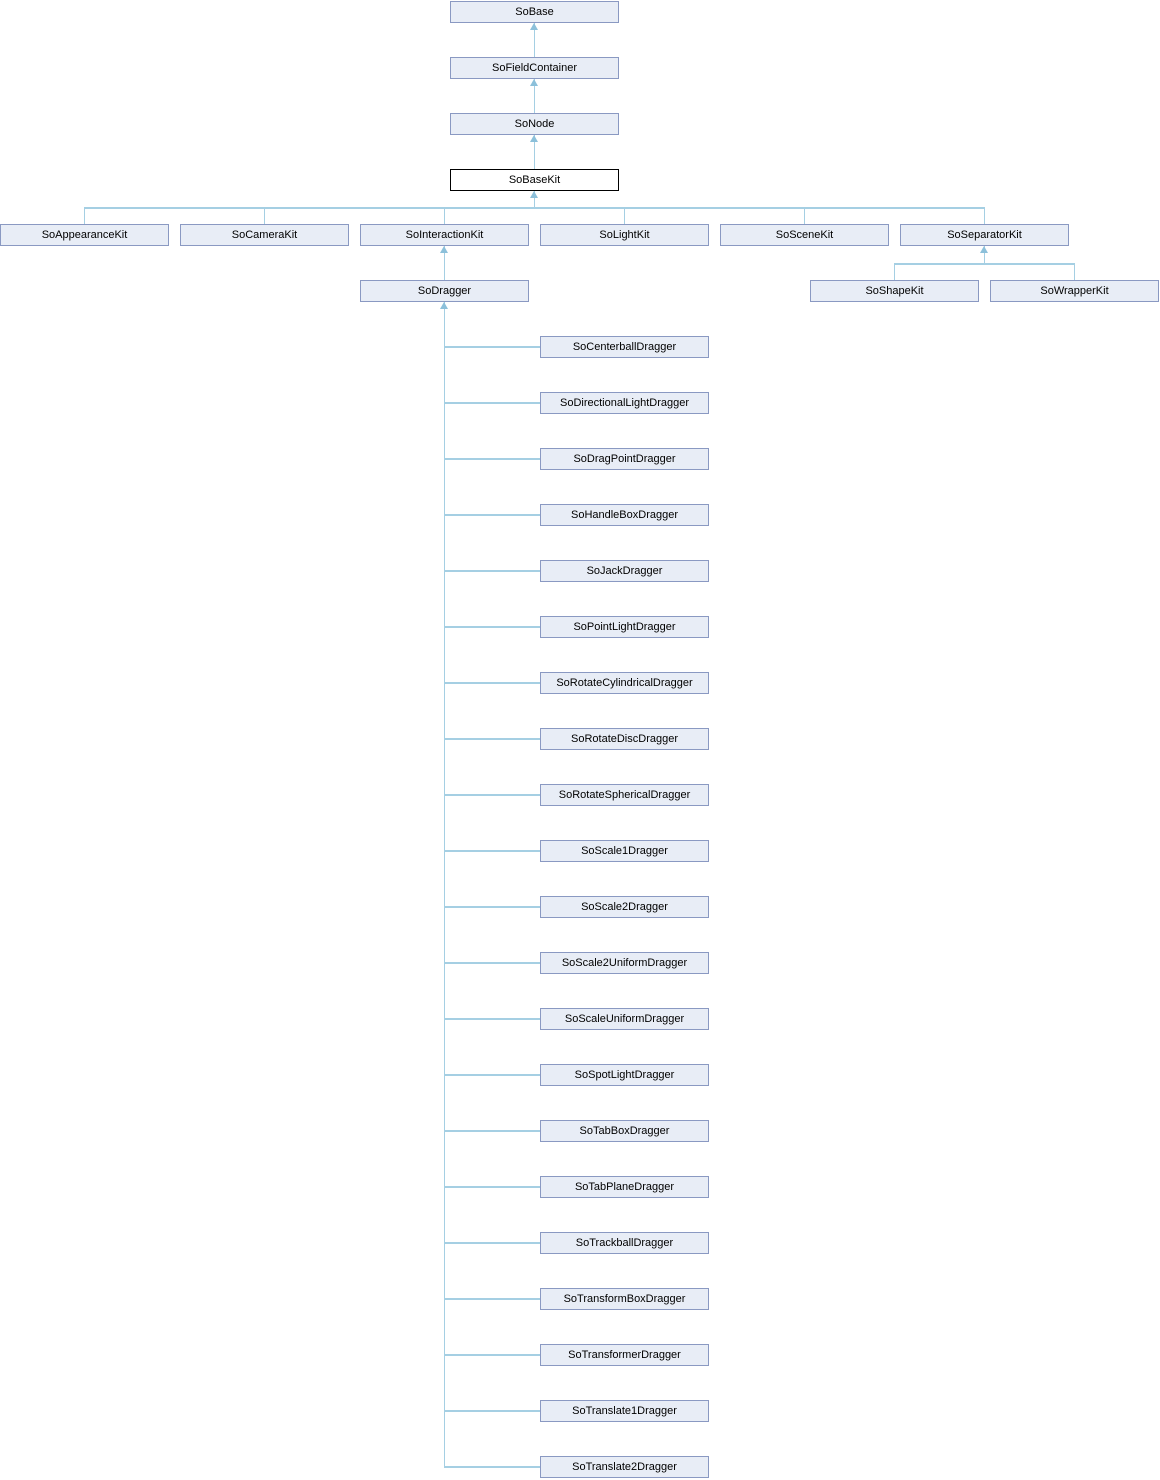 This screenshot has width=1160, height=1480. What do you see at coordinates (444, 291) in the screenshot?
I see `class-node-sodragger: SoDragger` at bounding box center [444, 291].